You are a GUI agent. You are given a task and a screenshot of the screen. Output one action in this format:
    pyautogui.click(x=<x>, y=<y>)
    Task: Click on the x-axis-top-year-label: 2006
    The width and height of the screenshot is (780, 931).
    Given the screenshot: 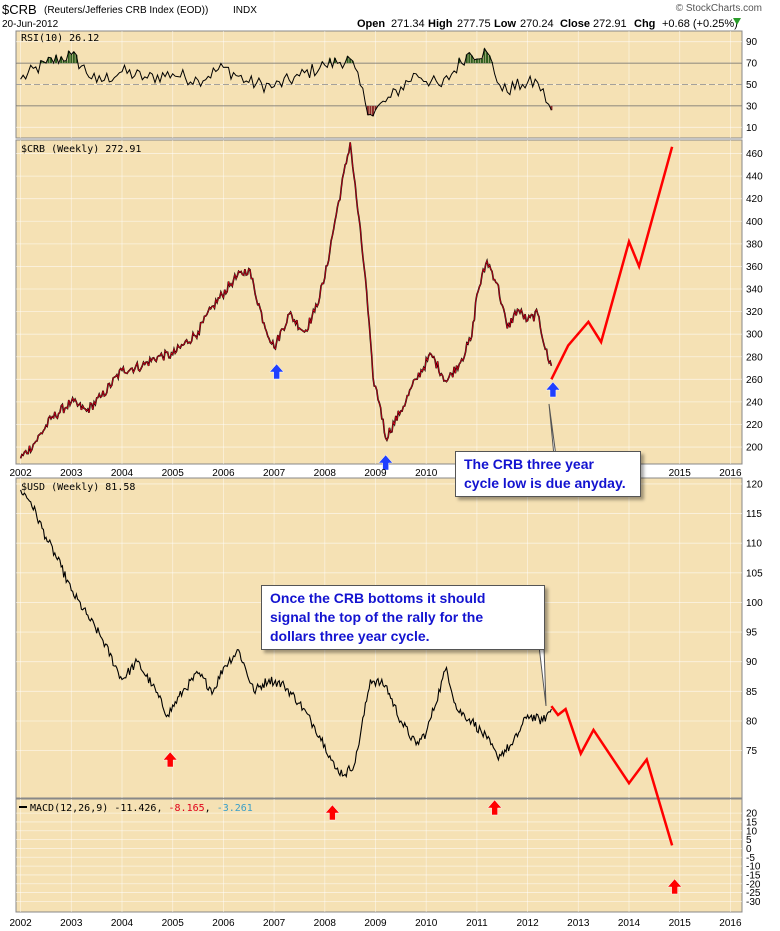 What is the action you would take?
    pyautogui.click(x=223, y=473)
    